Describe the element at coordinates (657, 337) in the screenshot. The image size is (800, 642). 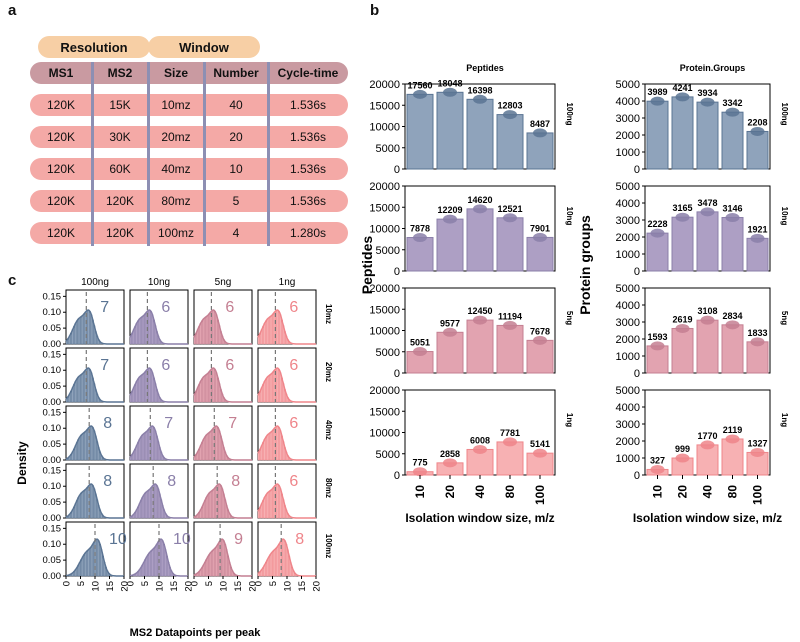
I see `data-label: 1593` at that location.